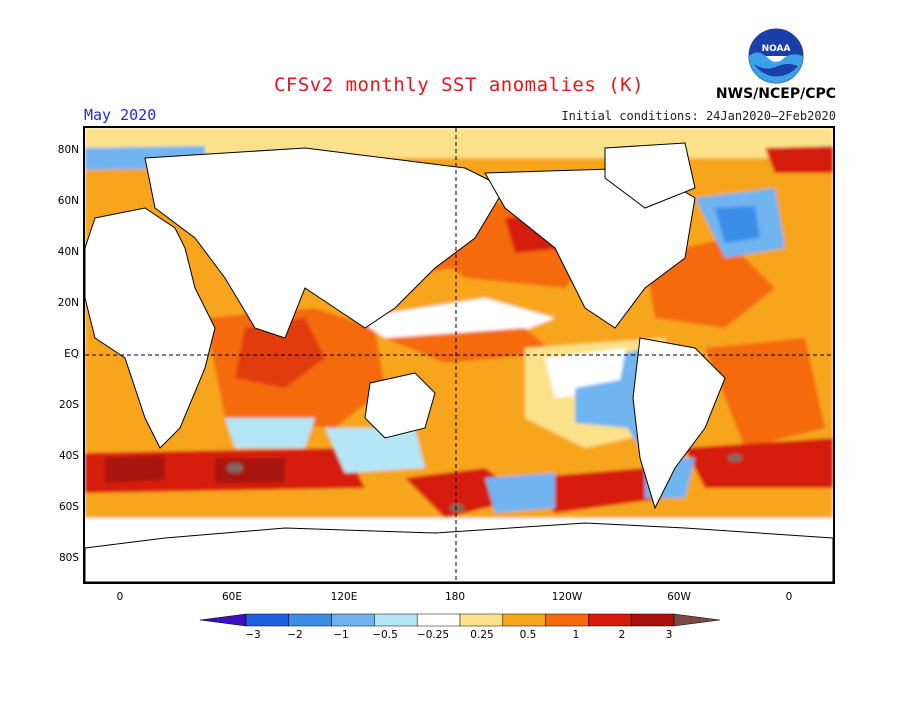 This screenshot has width=918, height=710. Describe the element at coordinates (567, 597) in the screenshot. I see `lon-label: 120W` at that location.